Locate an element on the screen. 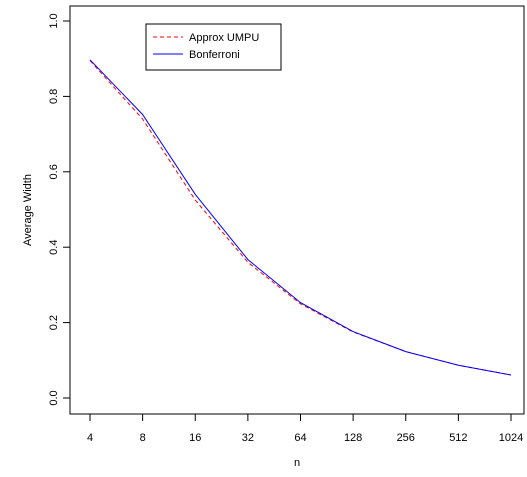  y-tick-label: 1.0 is located at coordinates (54, 20).